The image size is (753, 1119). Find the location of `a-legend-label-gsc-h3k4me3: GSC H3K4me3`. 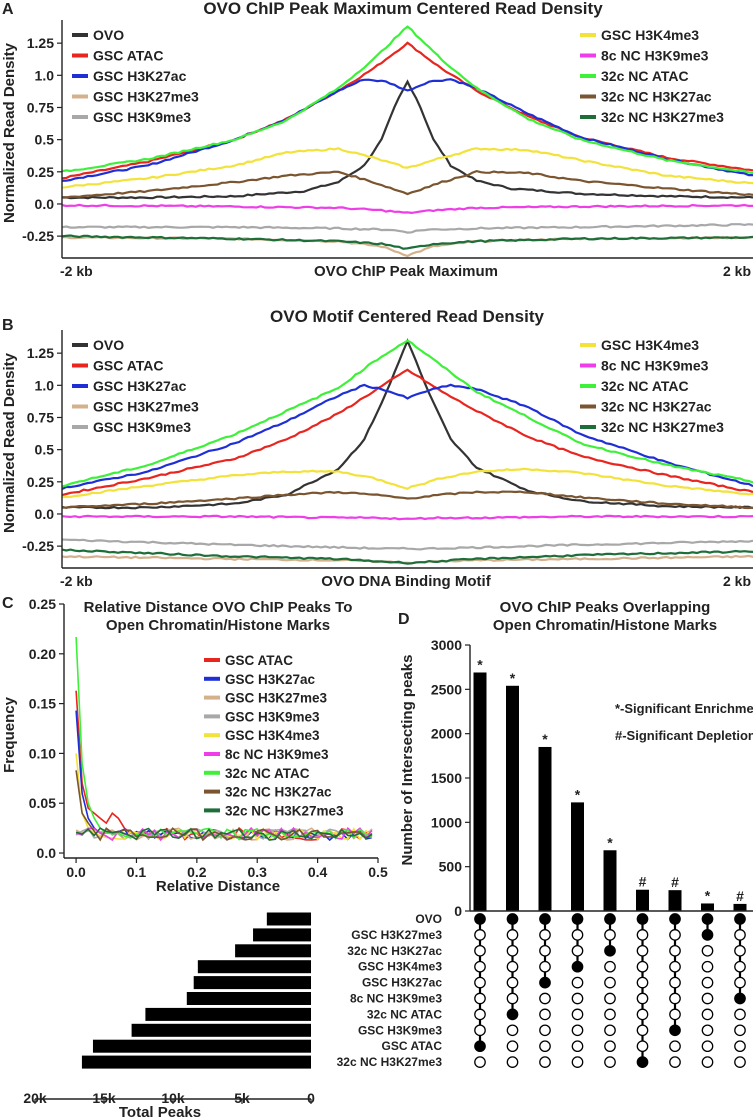

a-legend-label-gsc-h3k4me3: GSC H3K4me3 is located at coordinates (650, 35).